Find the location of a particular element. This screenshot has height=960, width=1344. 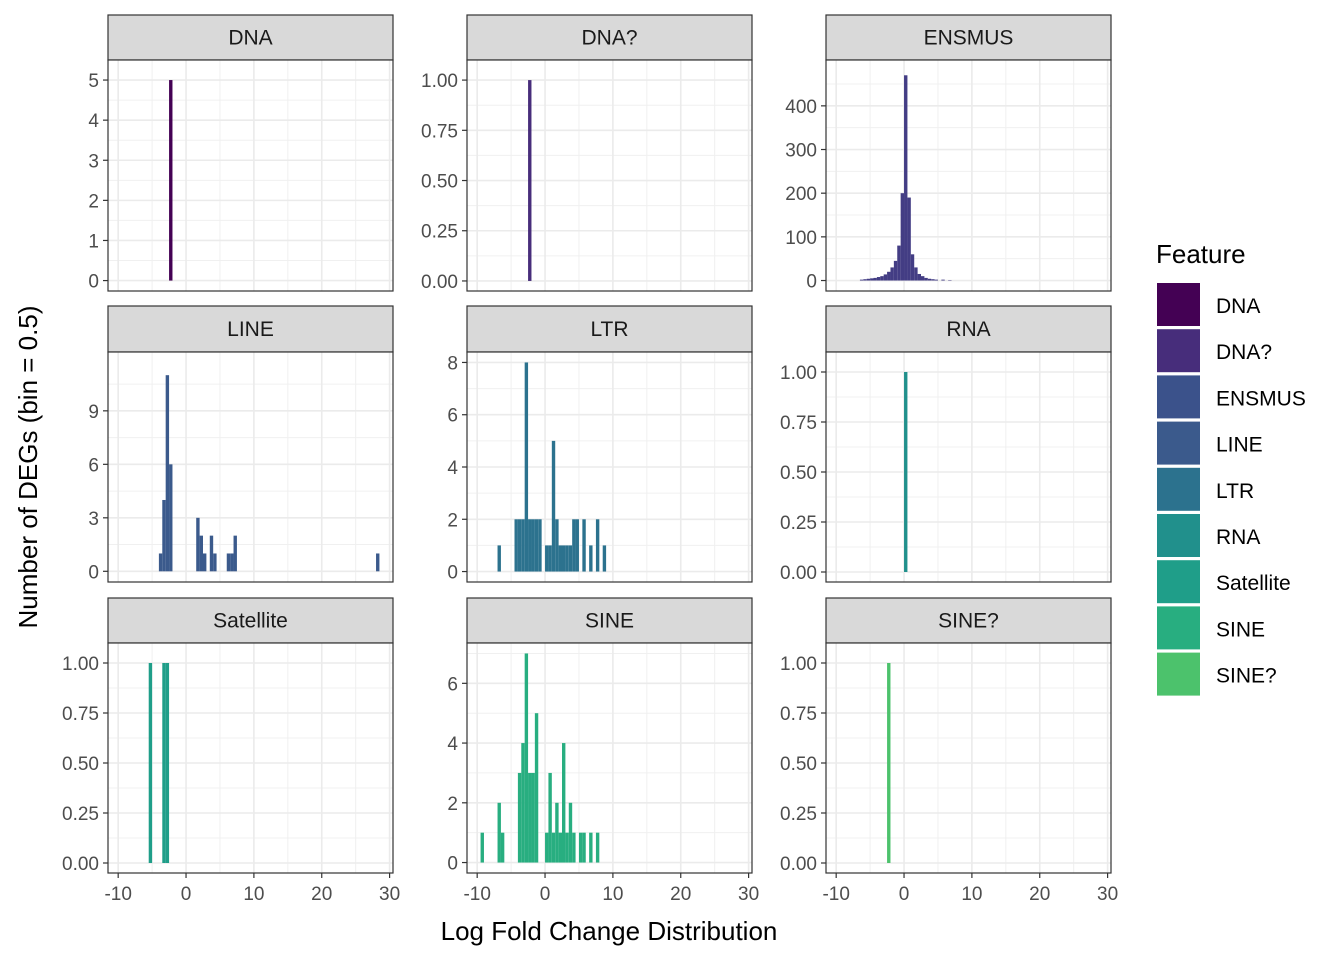

y-tick-label: 0.25 is located at coordinates (439, 232).